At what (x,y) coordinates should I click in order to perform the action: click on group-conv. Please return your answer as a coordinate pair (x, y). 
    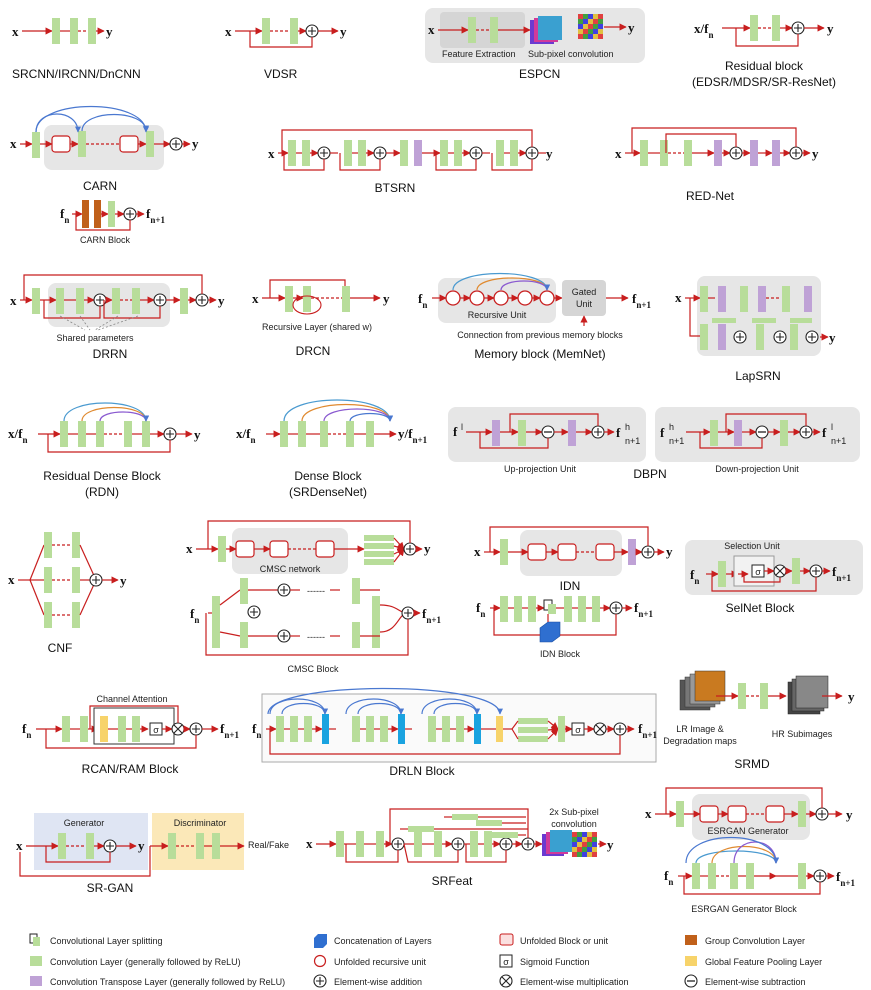
    Looking at the image, I should click on (85, 214).